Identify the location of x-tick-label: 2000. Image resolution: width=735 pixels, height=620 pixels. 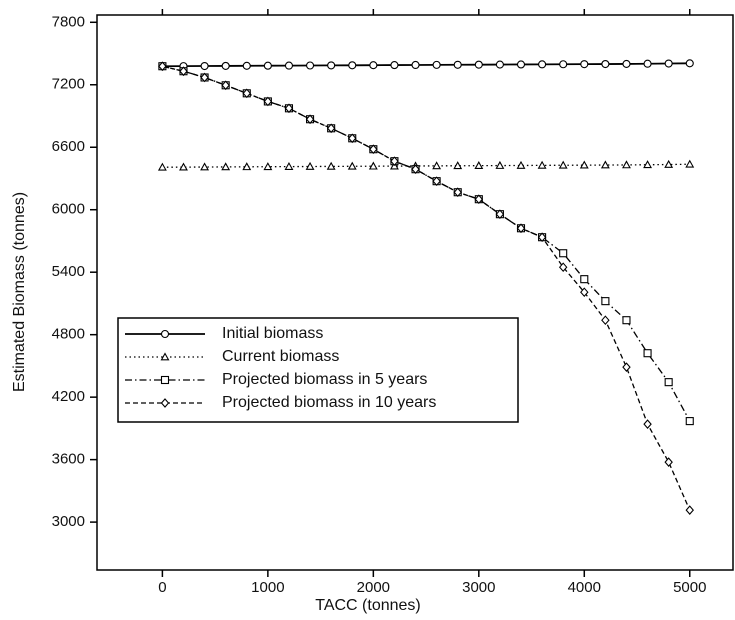
(373, 587).